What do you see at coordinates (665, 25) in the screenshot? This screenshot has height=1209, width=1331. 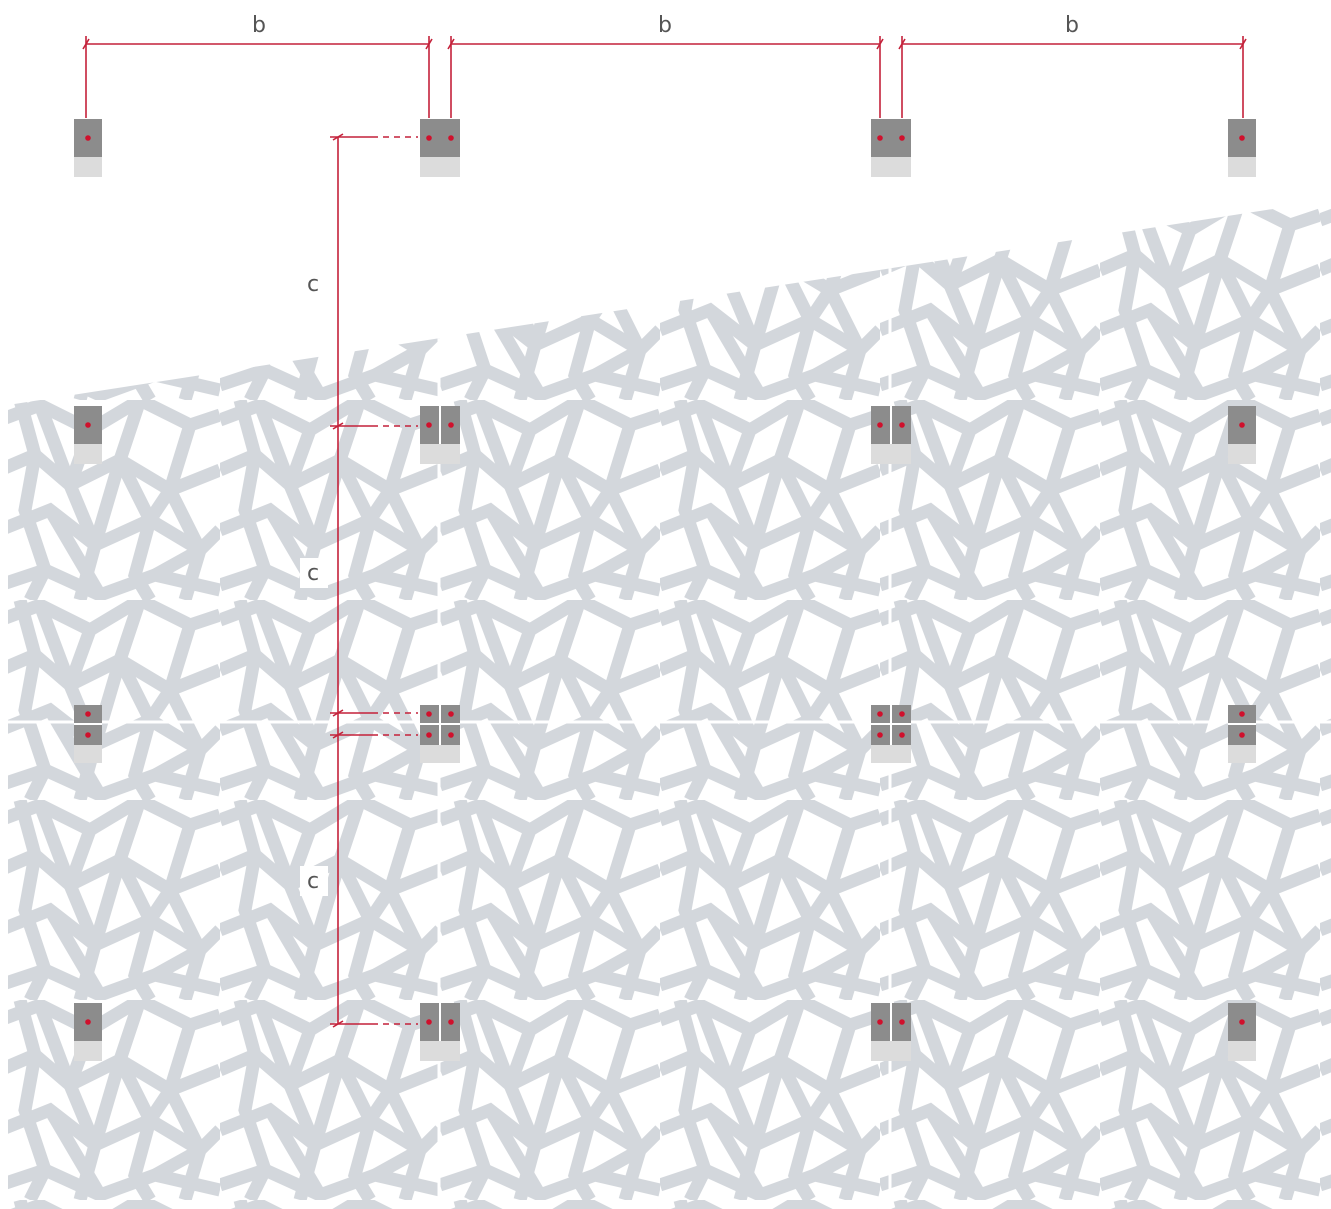 I see `spacing-b-label-2: b` at bounding box center [665, 25].